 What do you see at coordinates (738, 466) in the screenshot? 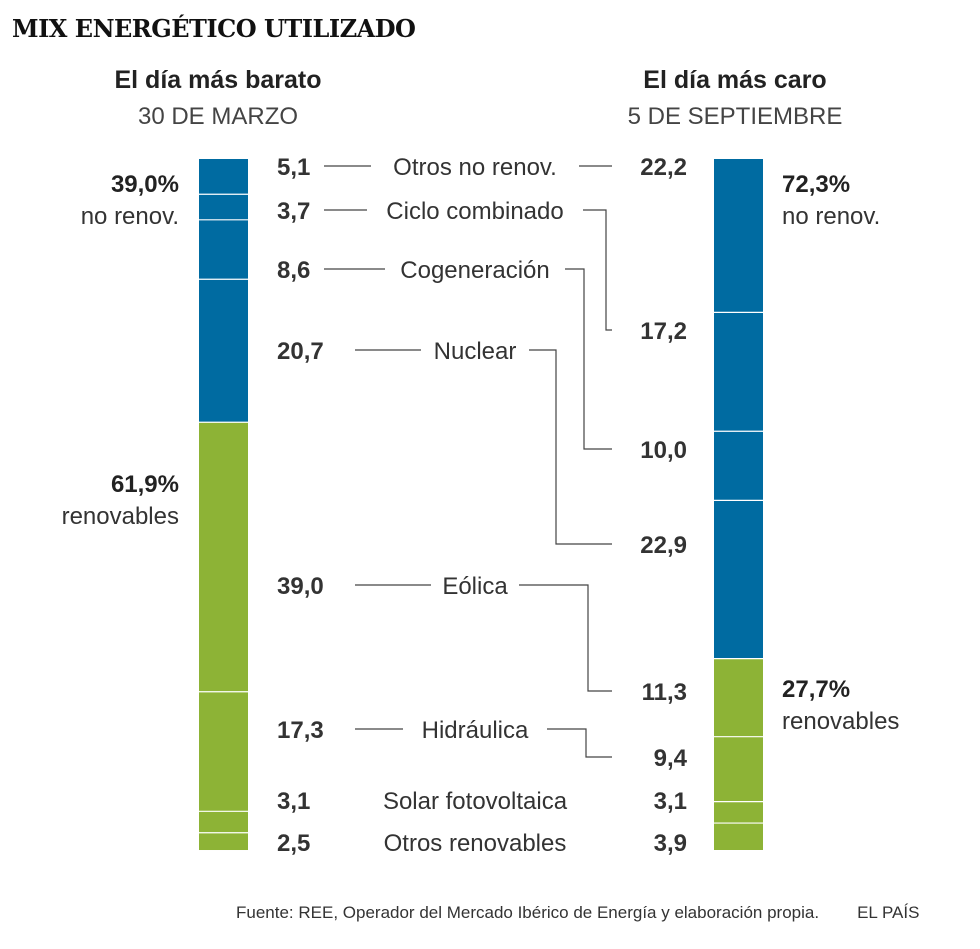
I see `right-segment-cogeneracion` at bounding box center [738, 466].